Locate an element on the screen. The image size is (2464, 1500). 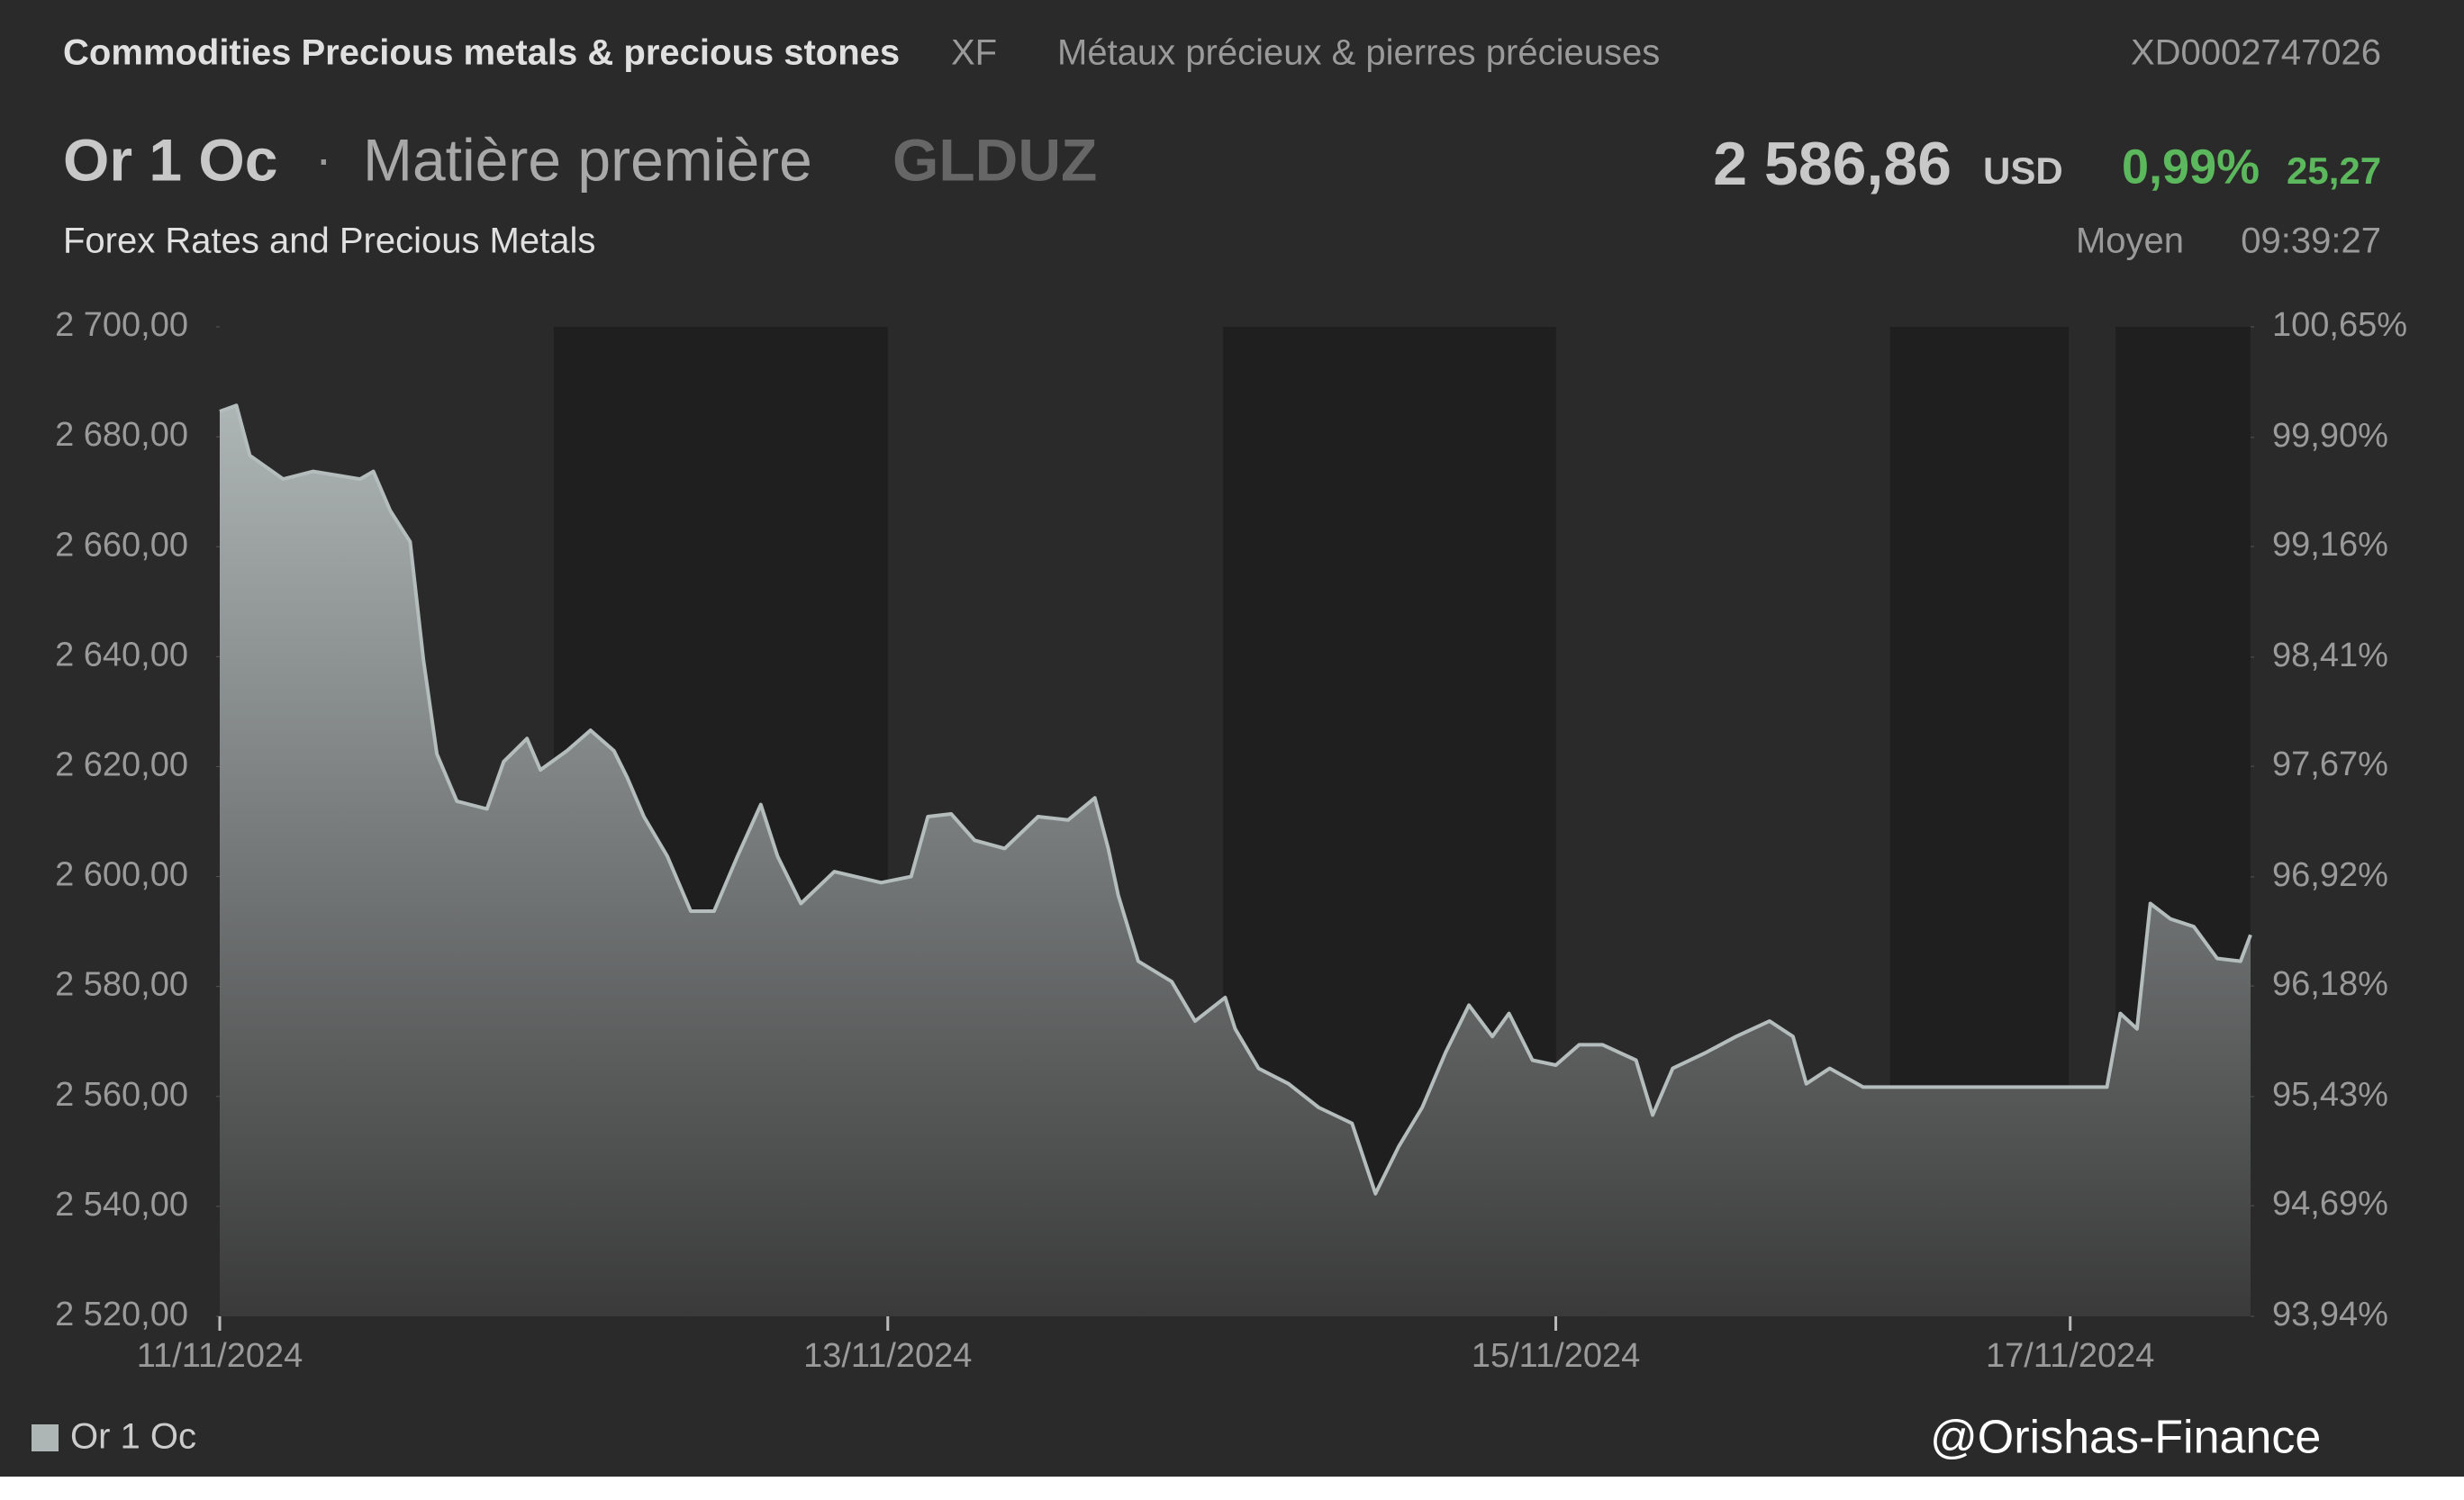
exchange: XF is located at coordinates (974, 53).